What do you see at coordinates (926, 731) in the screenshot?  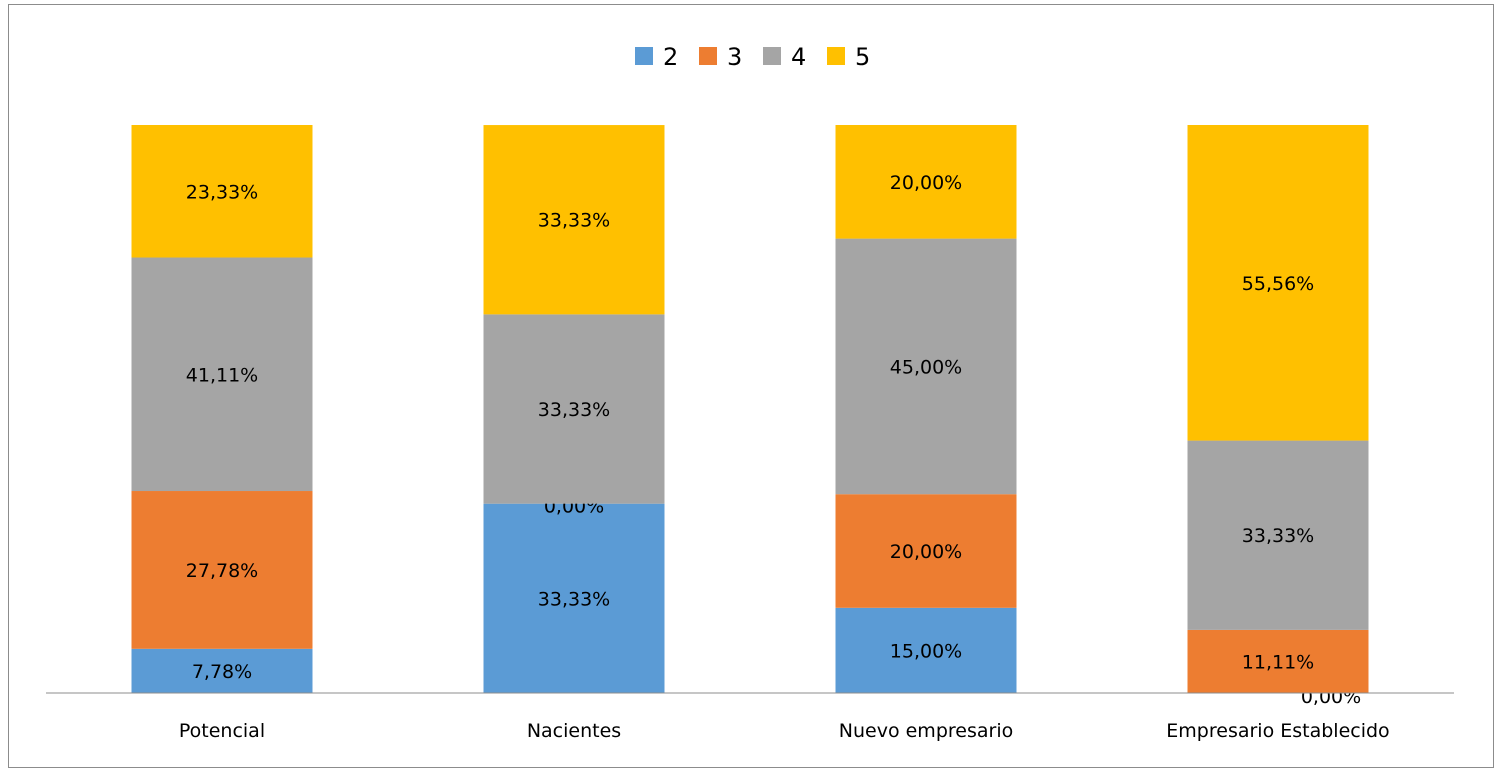 I see `x-tick-label: Nuevo empresario` at bounding box center [926, 731].